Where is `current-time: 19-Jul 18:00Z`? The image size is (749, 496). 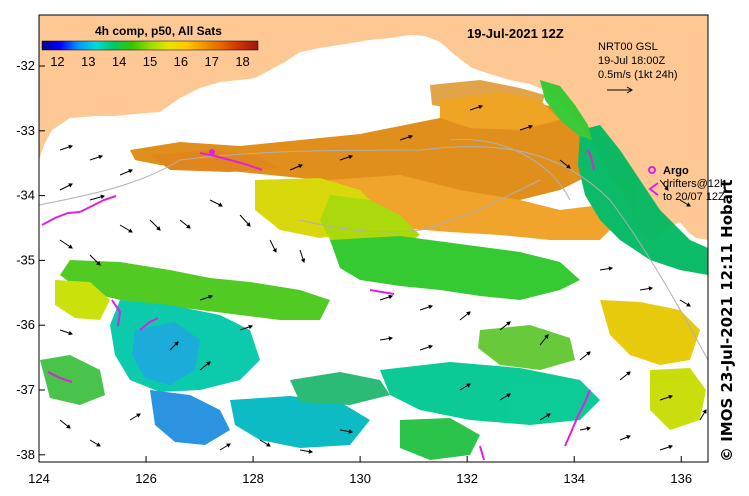 current-time: 19-Jul 18:00Z is located at coordinates (632, 61).